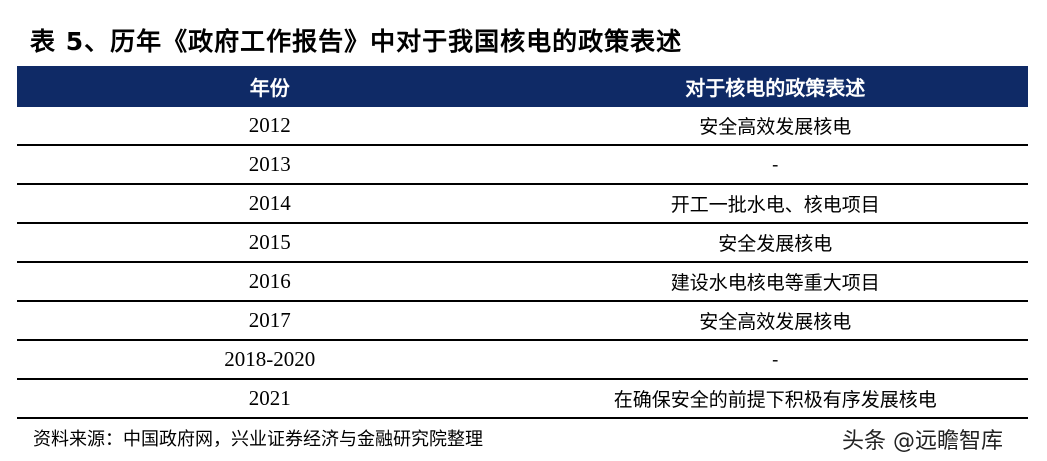 The image size is (1047, 461). What do you see at coordinates (775, 282) in the screenshot?
I see `policy-cell: 建设水电核电等重大项目` at bounding box center [775, 282].